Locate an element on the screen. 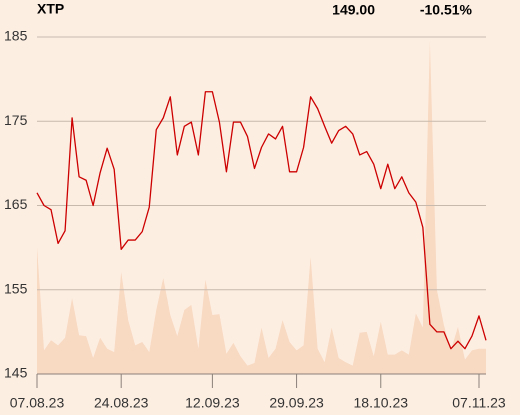  price: 149.00 is located at coordinates (353, 10).